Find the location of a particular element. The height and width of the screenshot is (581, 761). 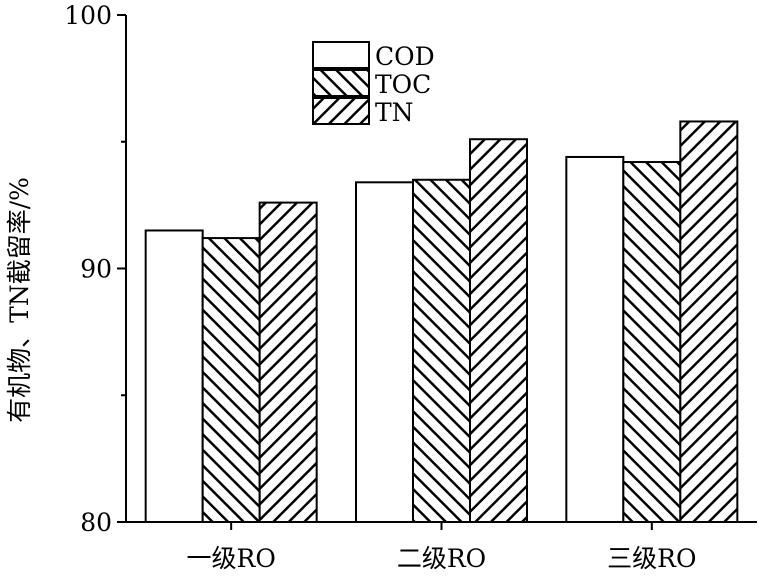

x-tick-label: 二级RO is located at coordinates (441, 558).